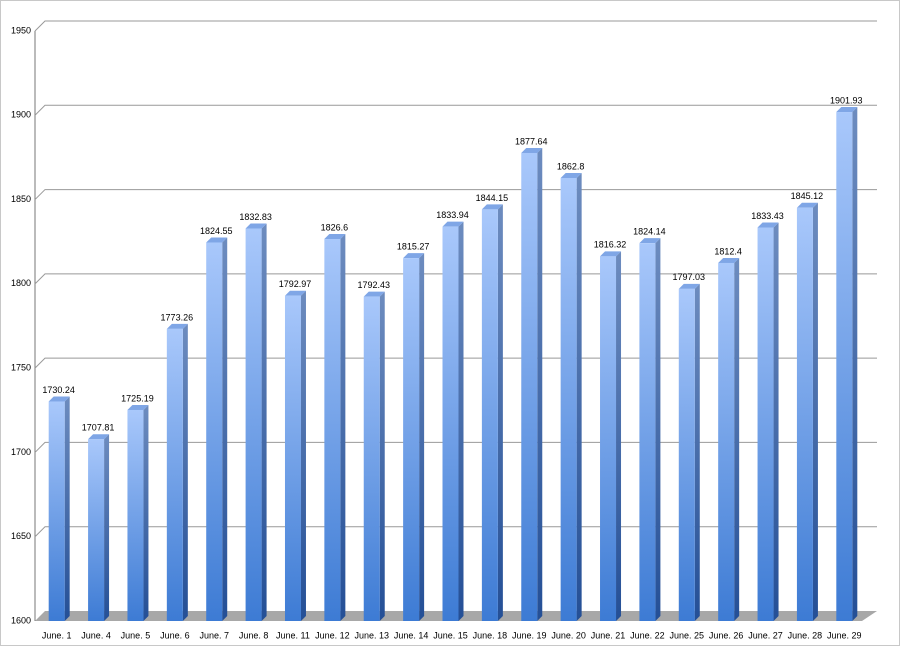  Describe the element at coordinates (57, 635) in the screenshot. I see `x-tick-label: June. 1` at that location.